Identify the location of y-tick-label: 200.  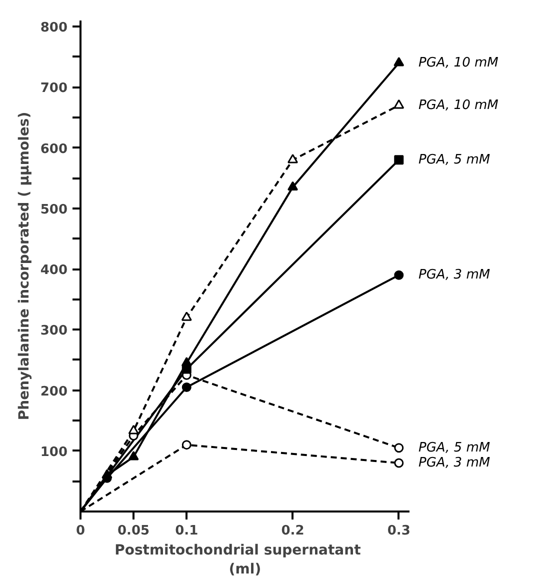
(54, 392).